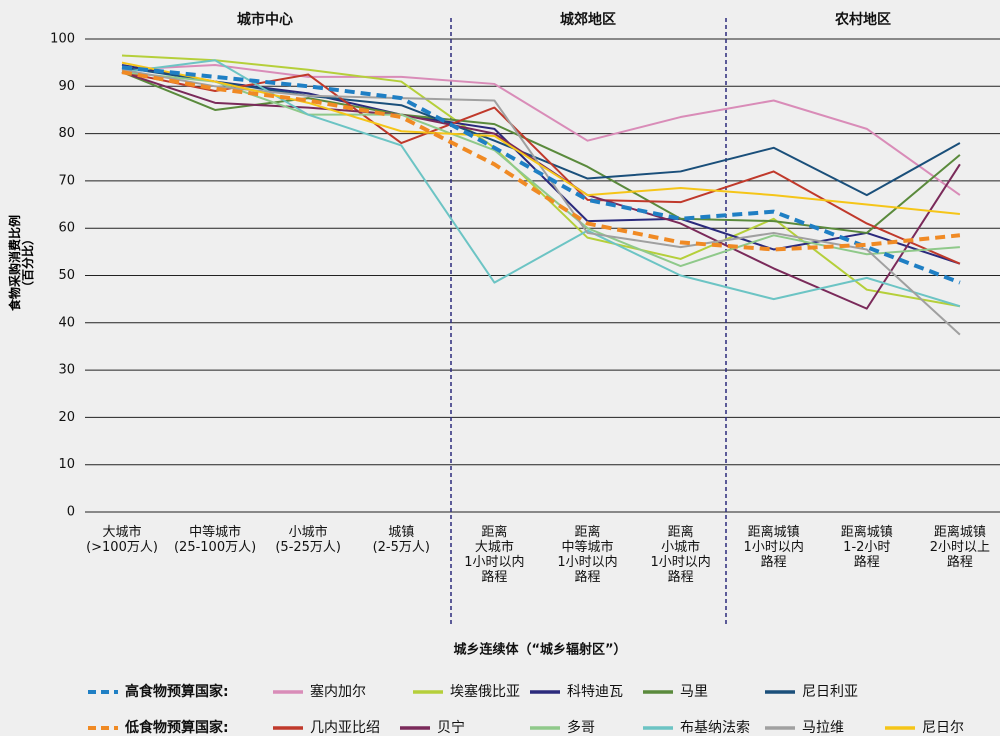  I want to click on section-label: 城市中心, so click(265, 19).